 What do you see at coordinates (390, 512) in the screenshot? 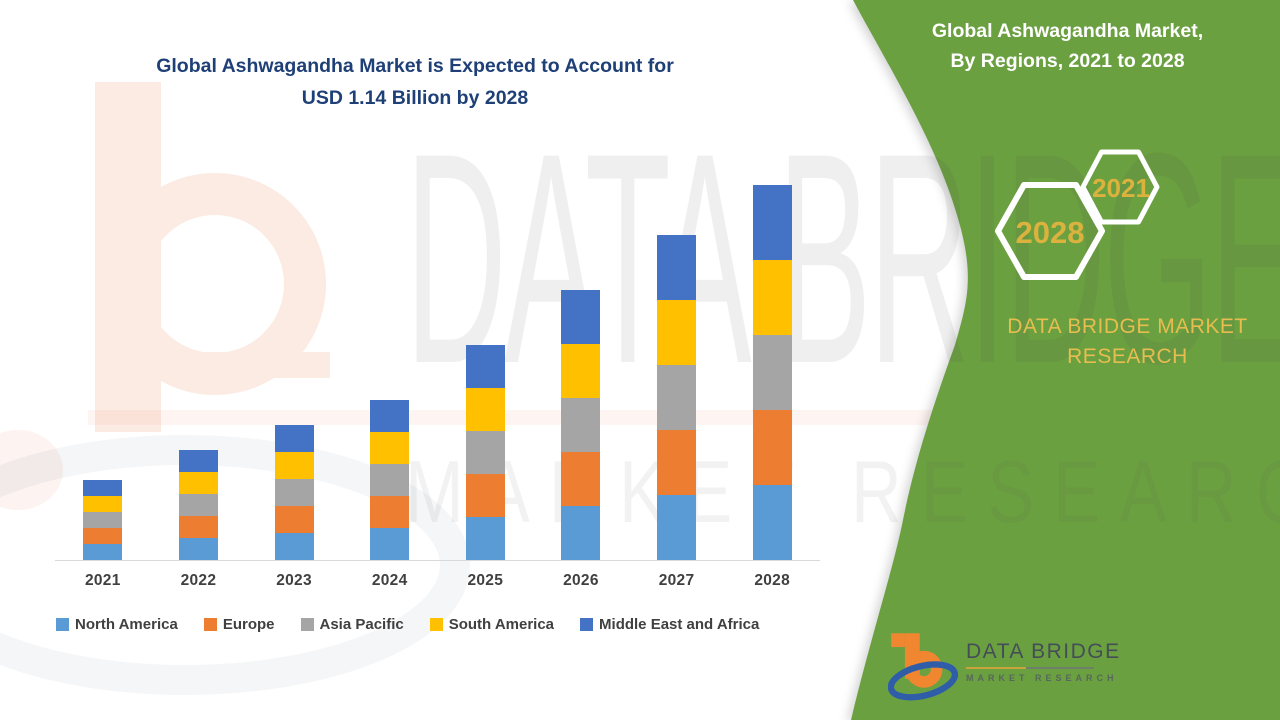
I see `bar-segment-europe-2024` at bounding box center [390, 512].